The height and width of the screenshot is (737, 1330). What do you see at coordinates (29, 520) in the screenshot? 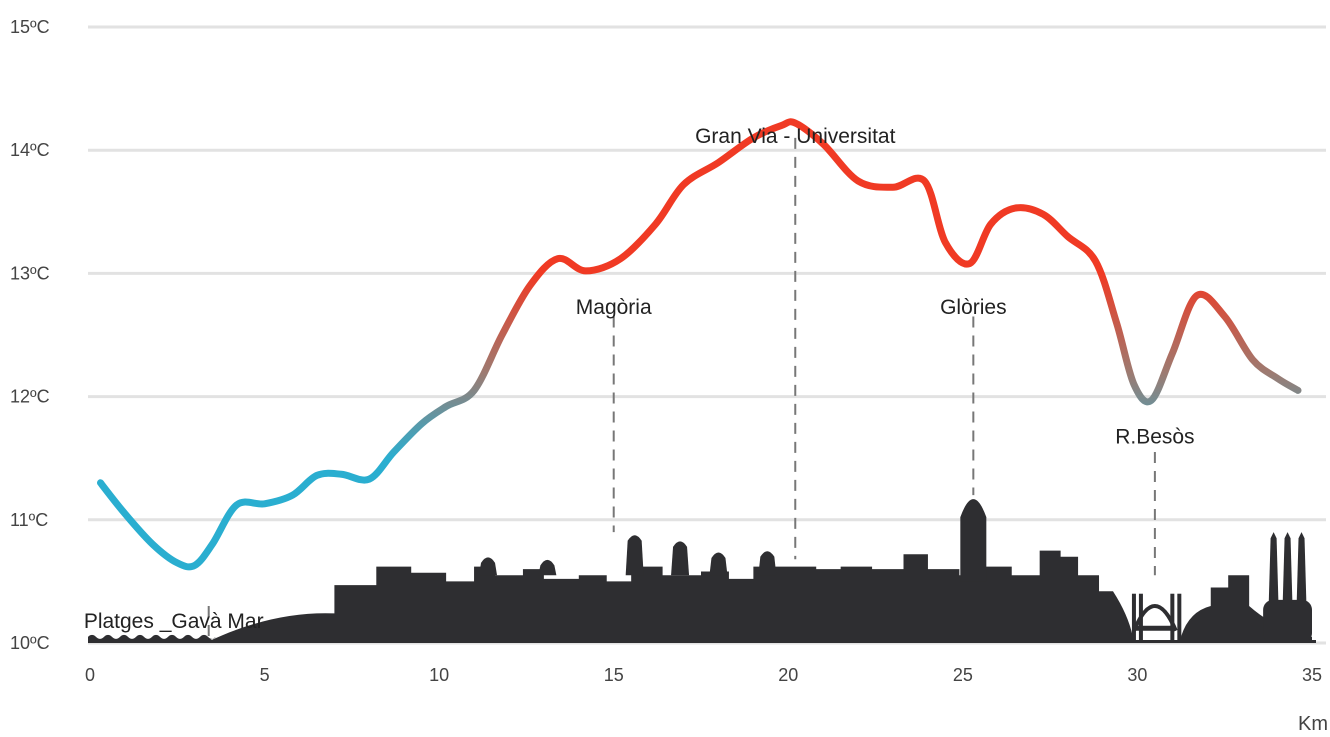
I see `y-tick-label: 11ºC` at bounding box center [29, 520].